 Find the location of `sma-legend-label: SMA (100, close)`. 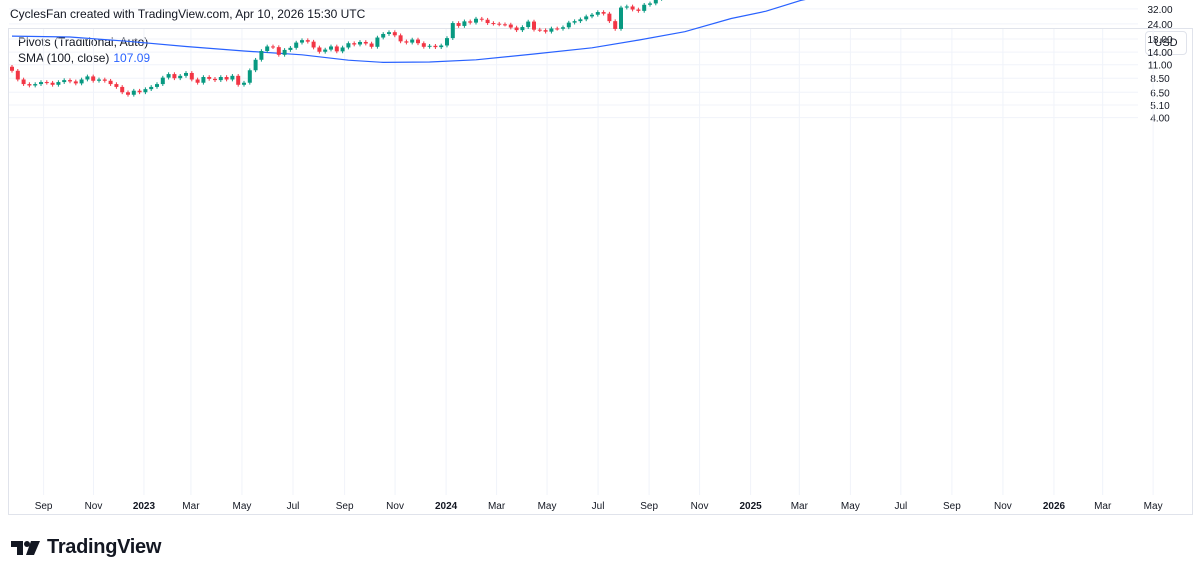

sma-legend-label: SMA (100, close) is located at coordinates (64, 58).